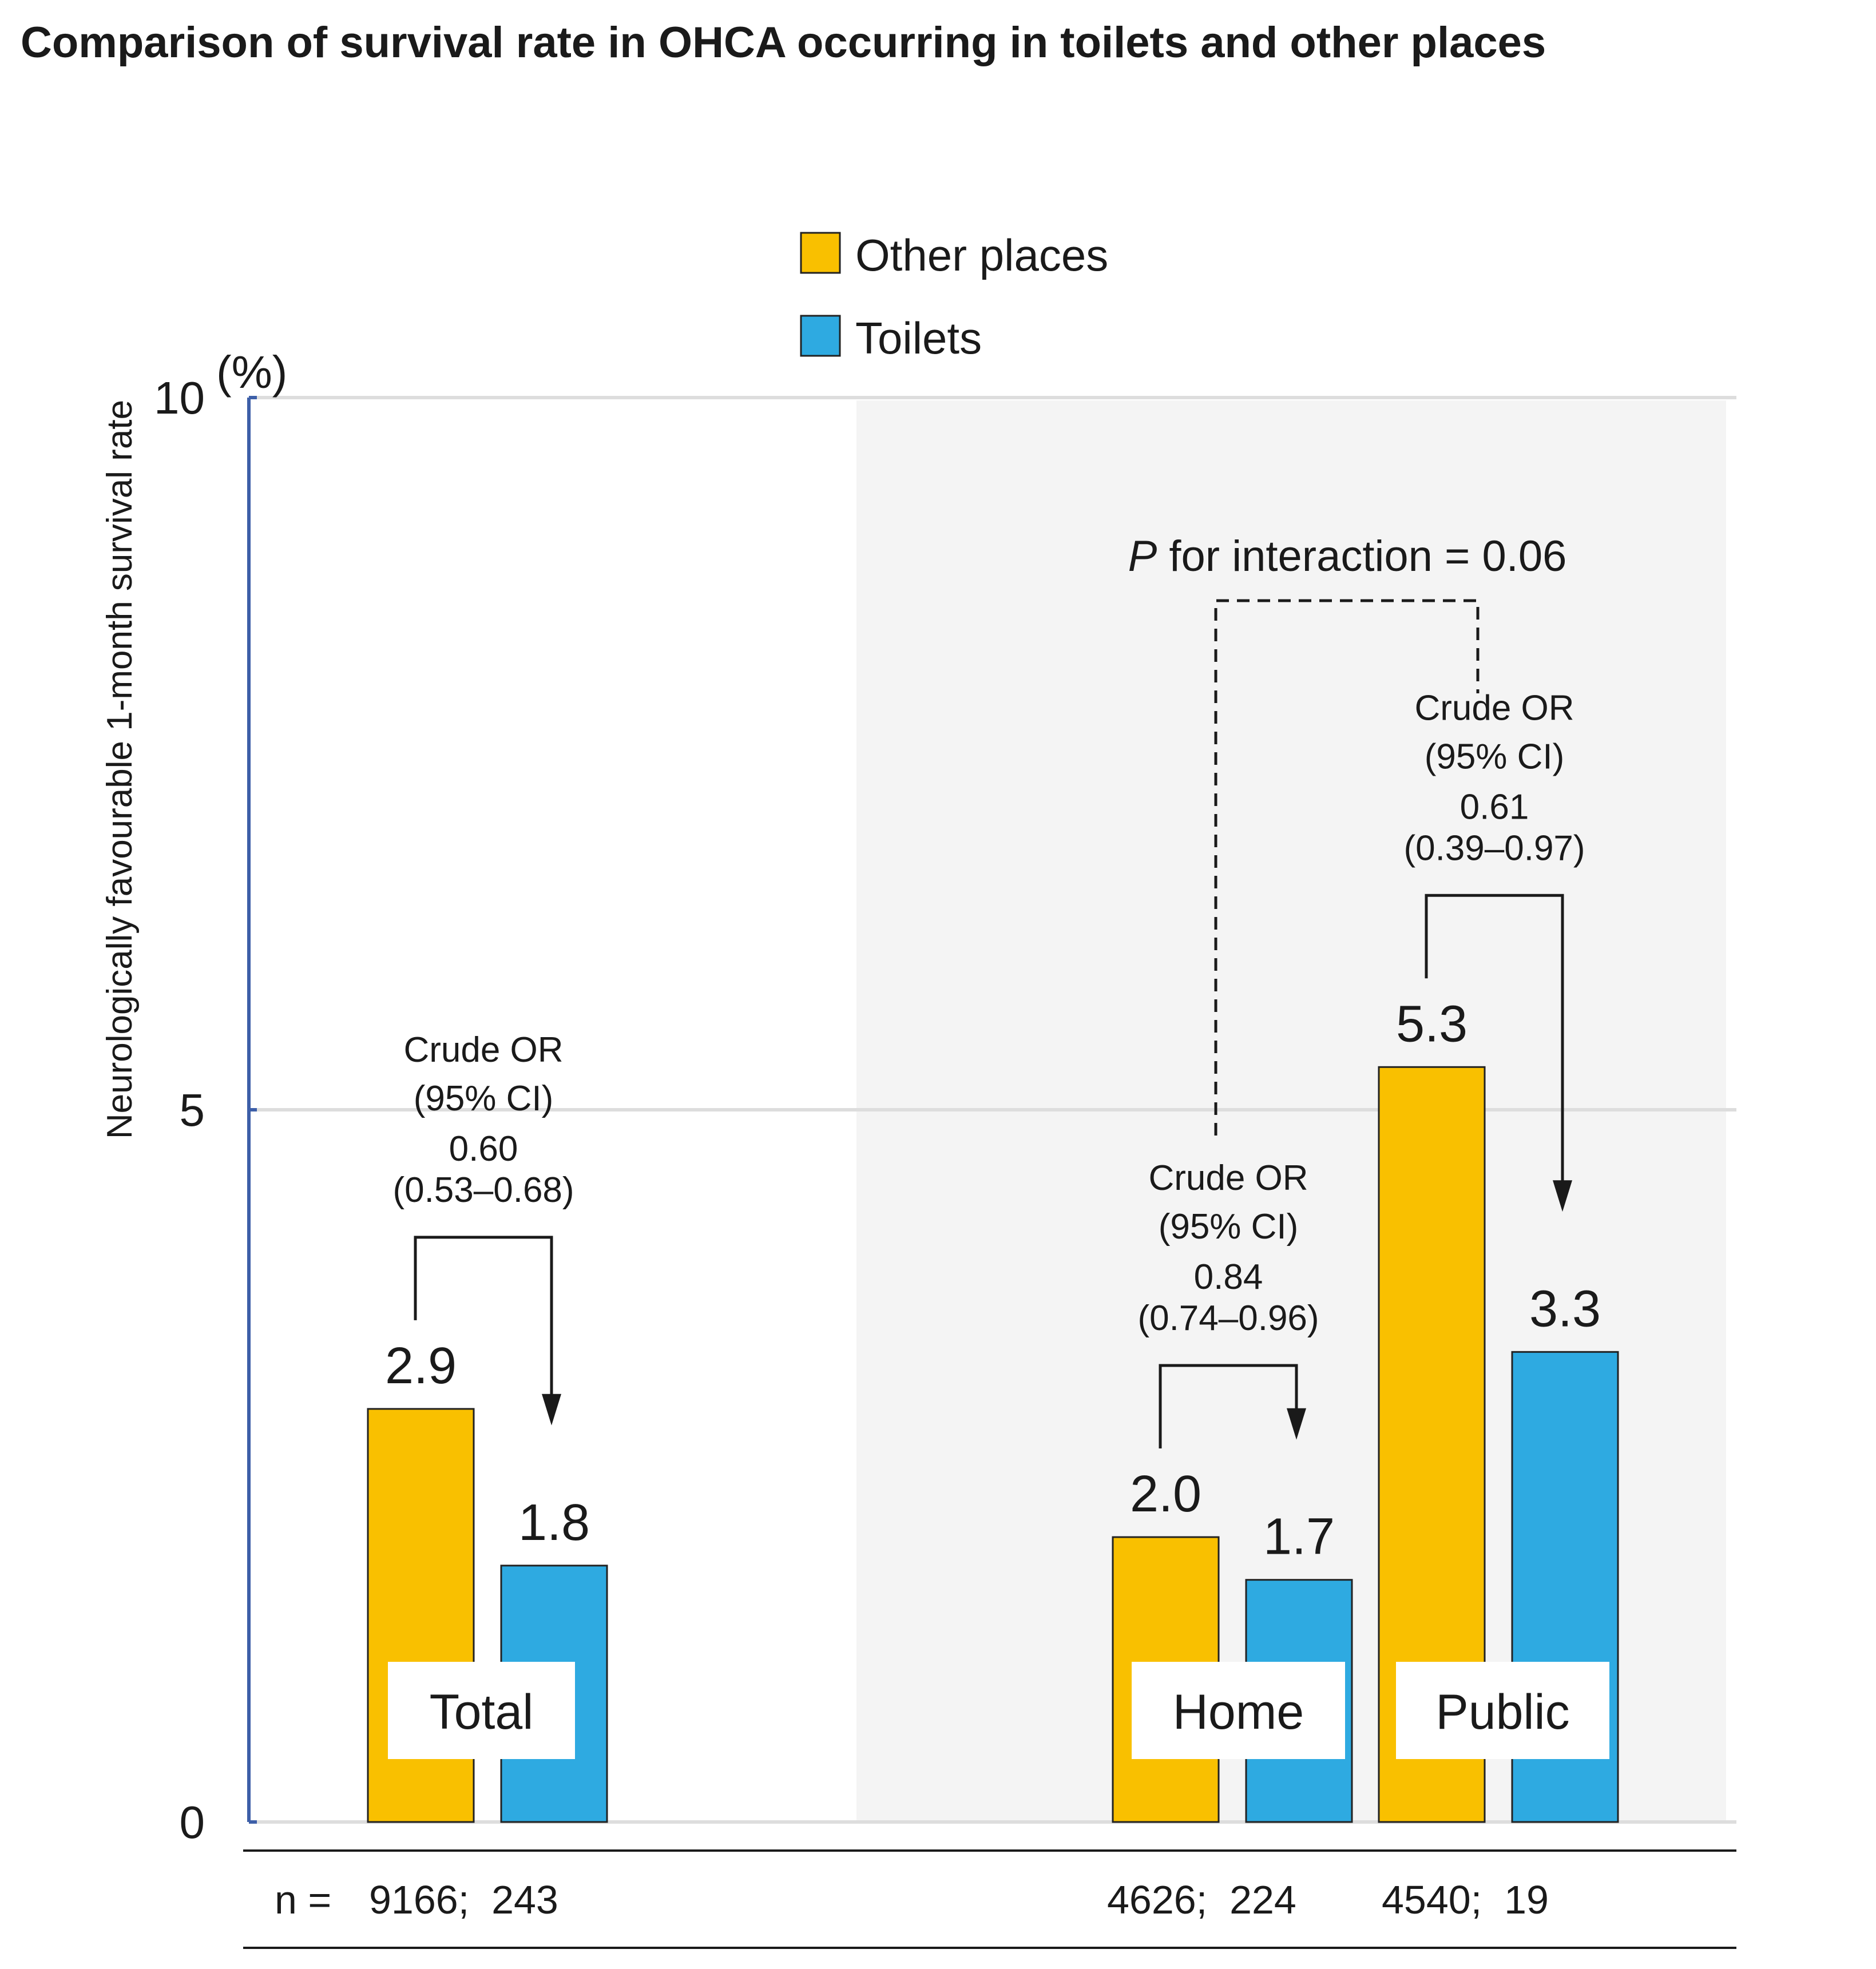 The width and height of the screenshot is (1876, 1969). What do you see at coordinates (821, 253) in the screenshot?
I see `legend-swatch-other-places` at bounding box center [821, 253].